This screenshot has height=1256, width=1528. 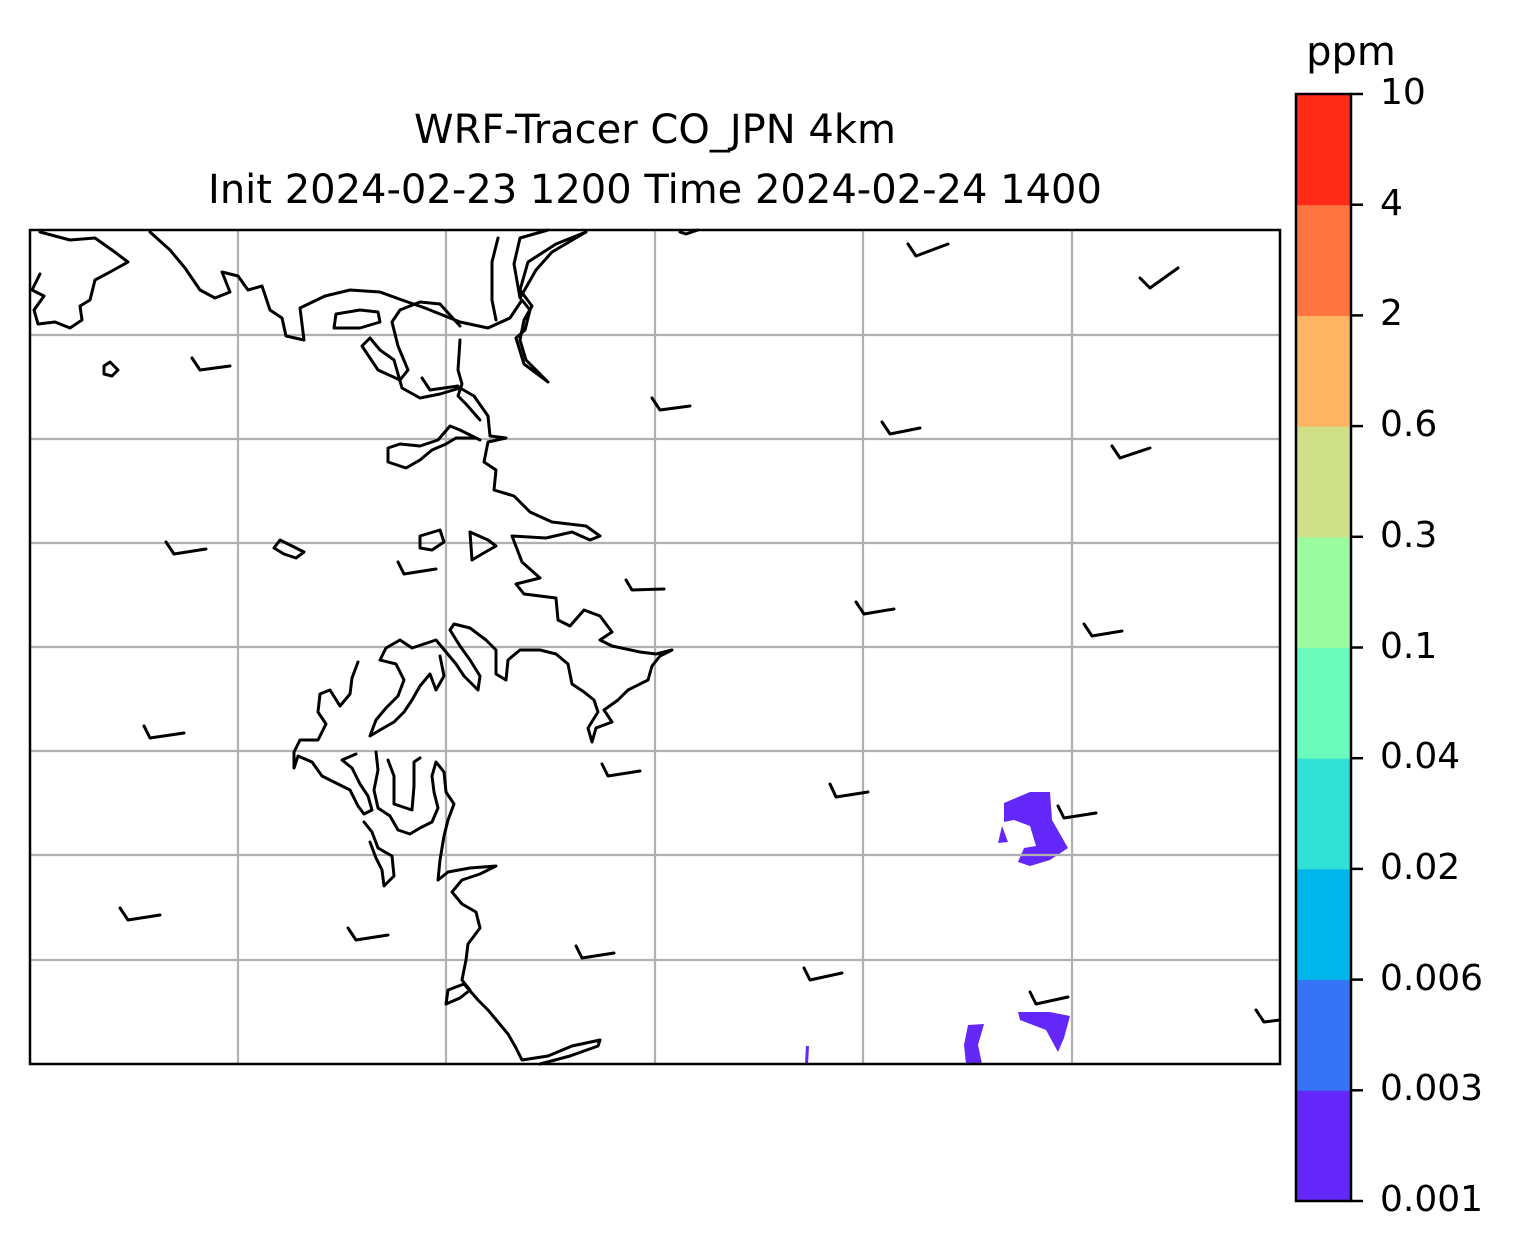 What do you see at coordinates (1420, 757) in the screenshot?
I see `colorbar-tick-label: 0.04` at bounding box center [1420, 757].